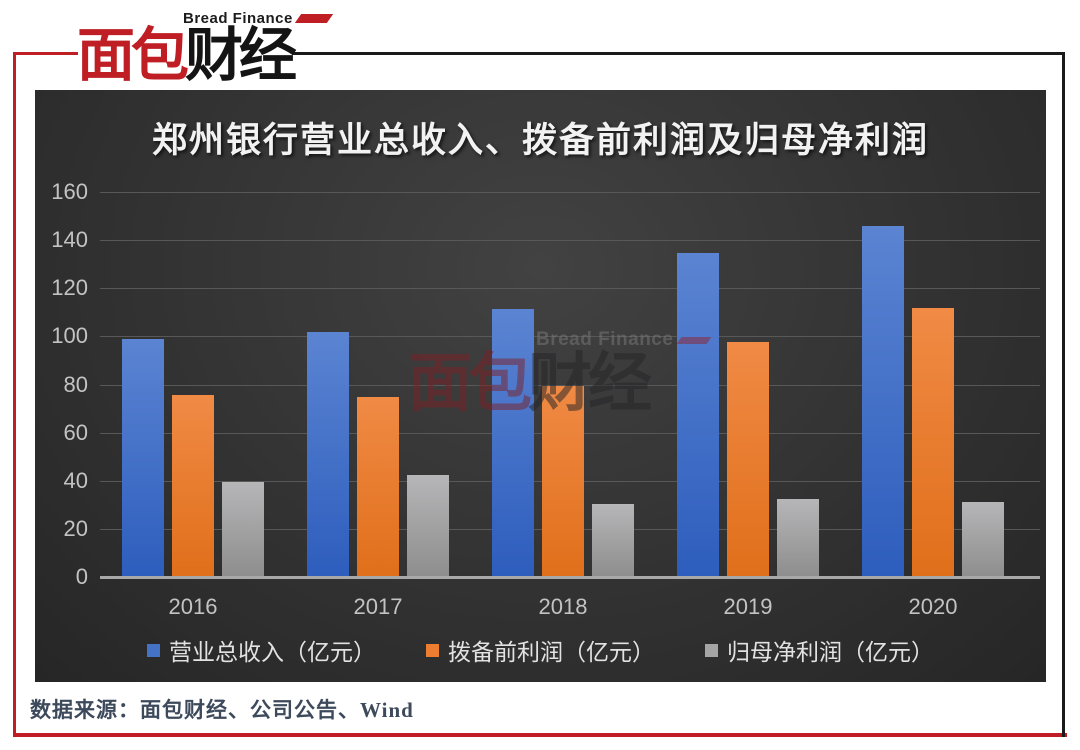 The height and width of the screenshot is (750, 1080). What do you see at coordinates (45, 53) in the screenshot?
I see `frame-border-top-red` at bounding box center [45, 53].